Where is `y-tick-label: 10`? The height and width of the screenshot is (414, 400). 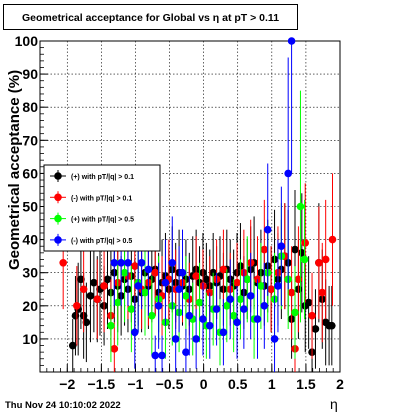
y-tick-label: 10 is located at coordinates (30, 339).